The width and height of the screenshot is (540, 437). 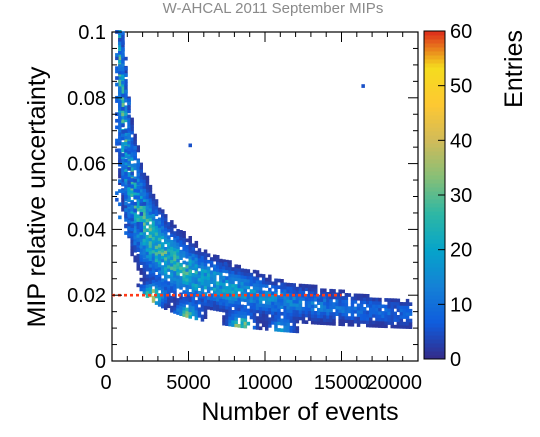 I want to click on x-tick-label: 10000, so click(x=265, y=383).